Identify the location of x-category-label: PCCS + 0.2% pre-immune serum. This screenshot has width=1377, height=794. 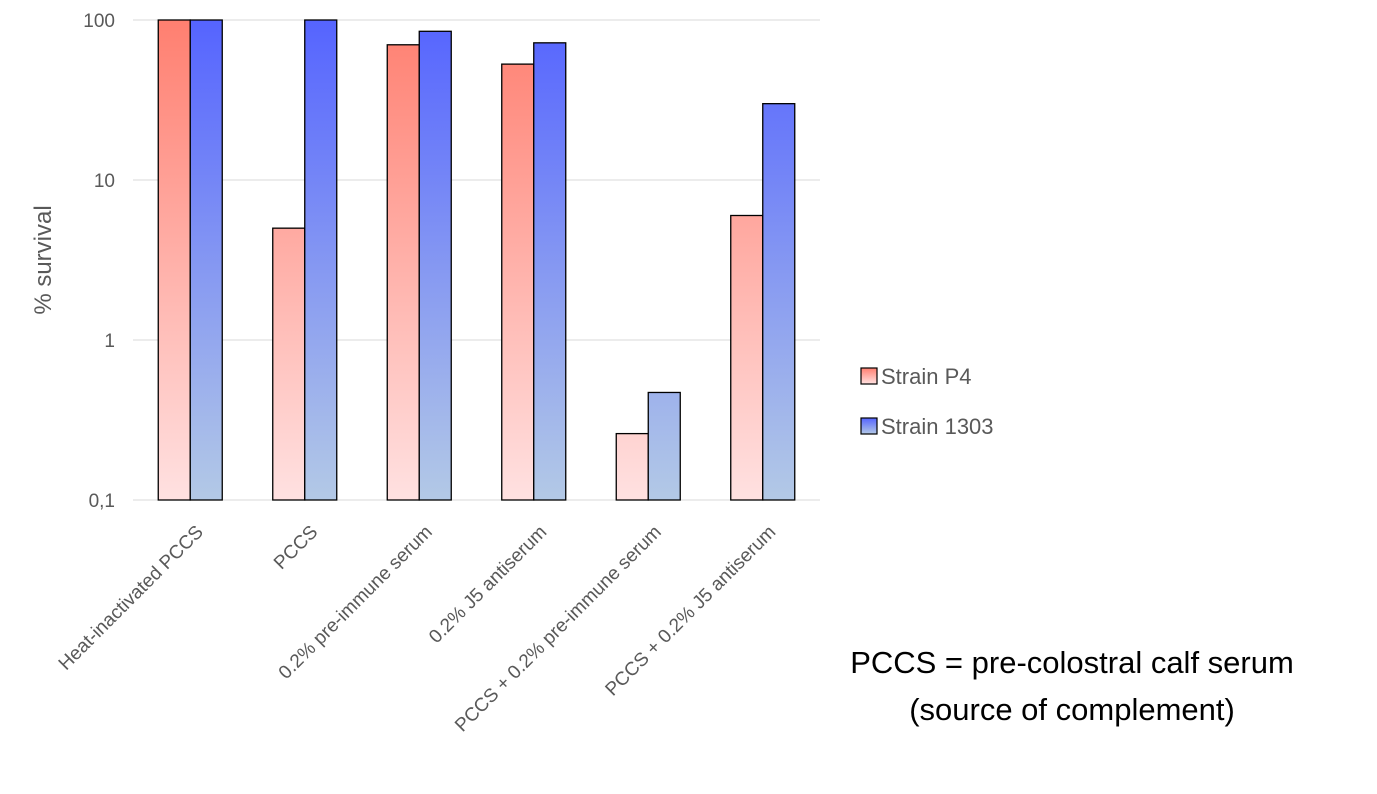
(558, 629).